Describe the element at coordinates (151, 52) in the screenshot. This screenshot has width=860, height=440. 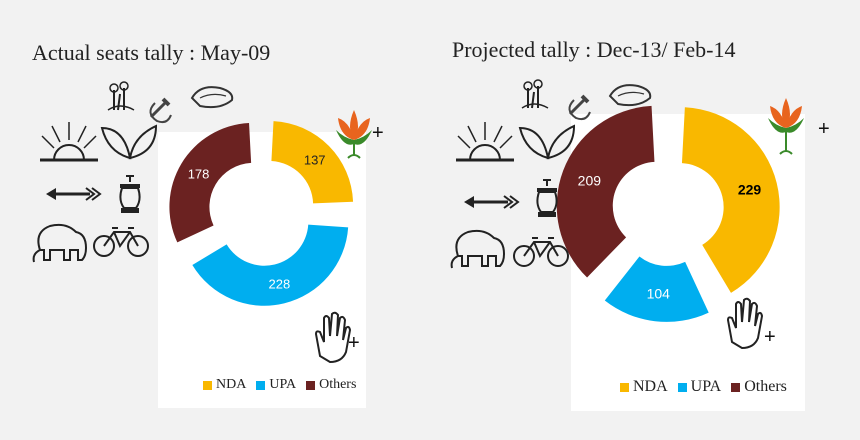
I see `chart1-title: Actual seats tally : May-09` at that location.